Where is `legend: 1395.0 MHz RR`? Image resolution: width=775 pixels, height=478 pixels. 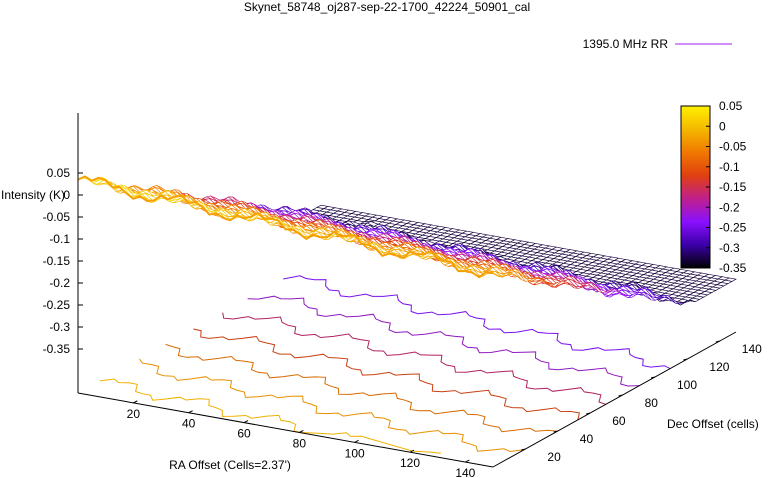 legend: 1395.0 MHz RR is located at coordinates (657, 44).